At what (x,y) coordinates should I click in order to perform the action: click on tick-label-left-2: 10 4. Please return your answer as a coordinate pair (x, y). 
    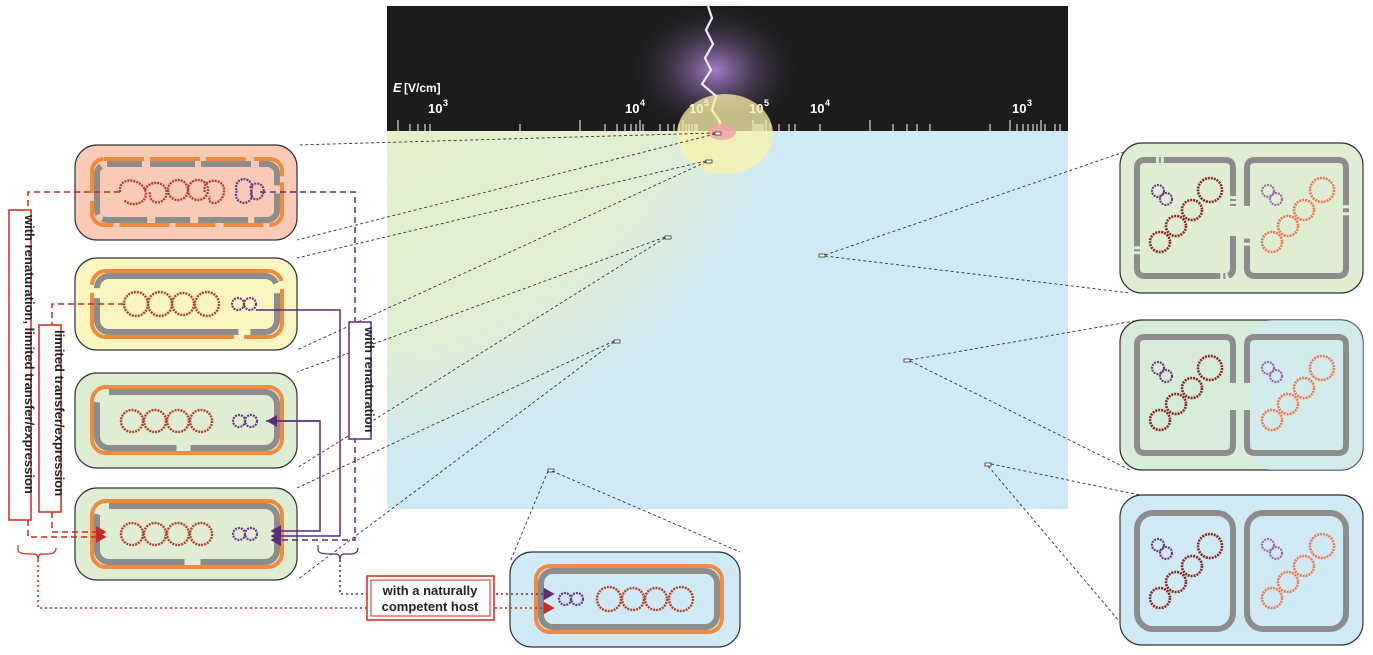
    Looking at the image, I should click on (635, 107).